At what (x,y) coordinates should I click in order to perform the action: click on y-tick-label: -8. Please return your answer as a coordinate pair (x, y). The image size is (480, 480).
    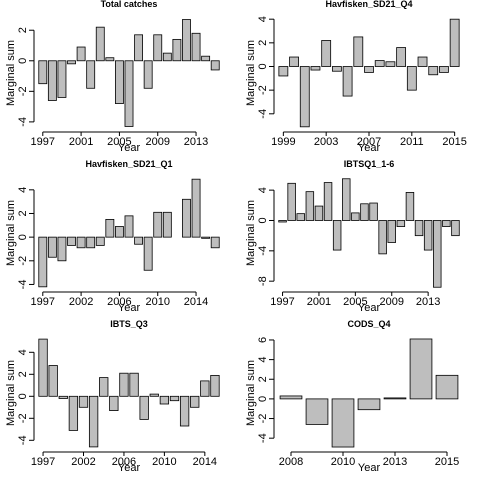
    Looking at the image, I should click on (263, 281).